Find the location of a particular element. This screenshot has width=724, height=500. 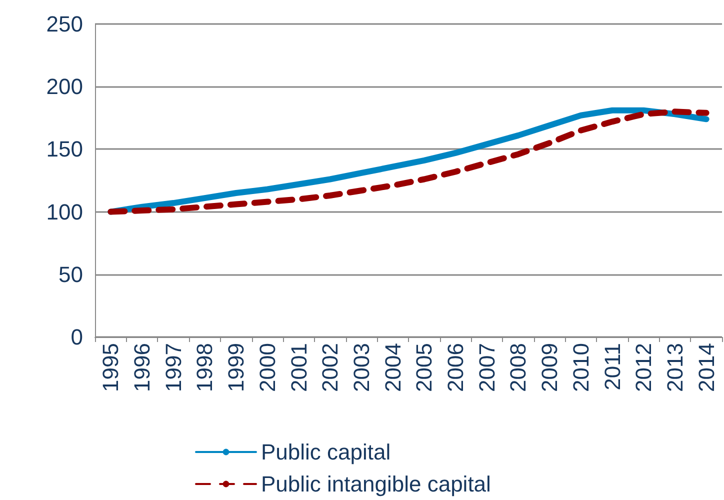

x-tick-label: 2010 is located at coordinates (581, 367).